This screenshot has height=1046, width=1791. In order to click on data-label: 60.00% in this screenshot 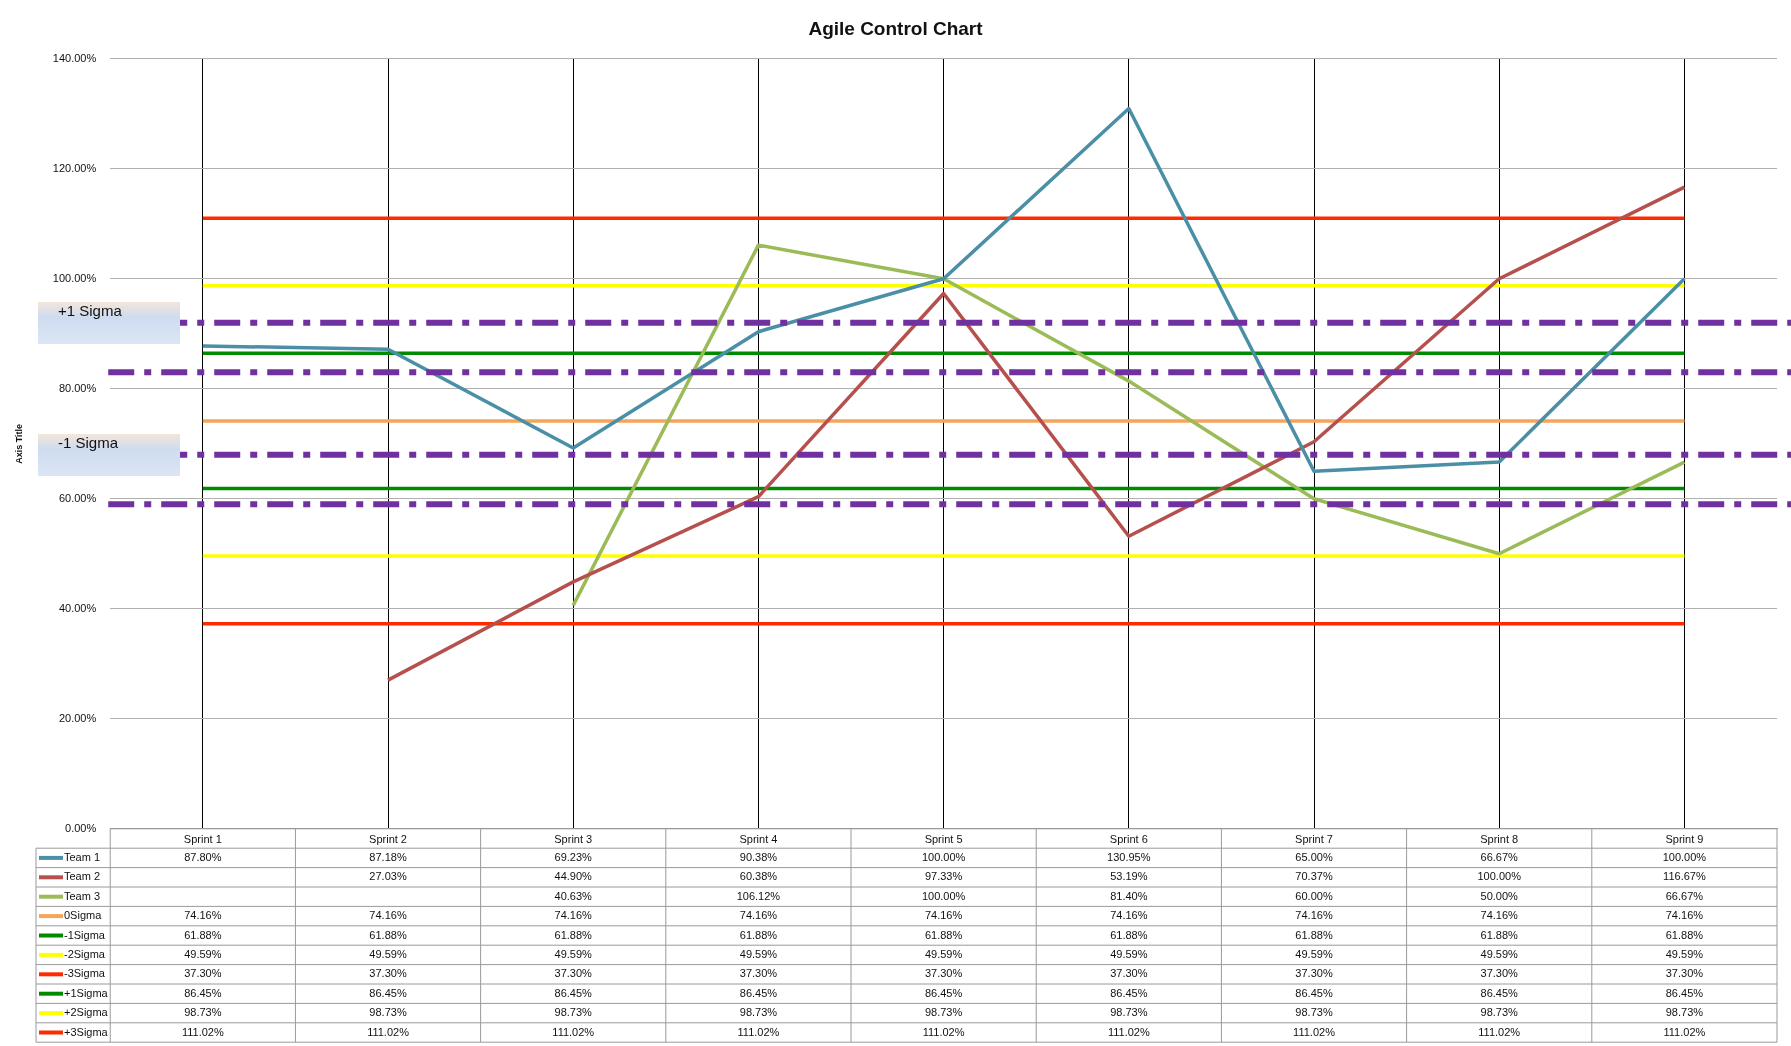, I will do `click(1314, 895)`.